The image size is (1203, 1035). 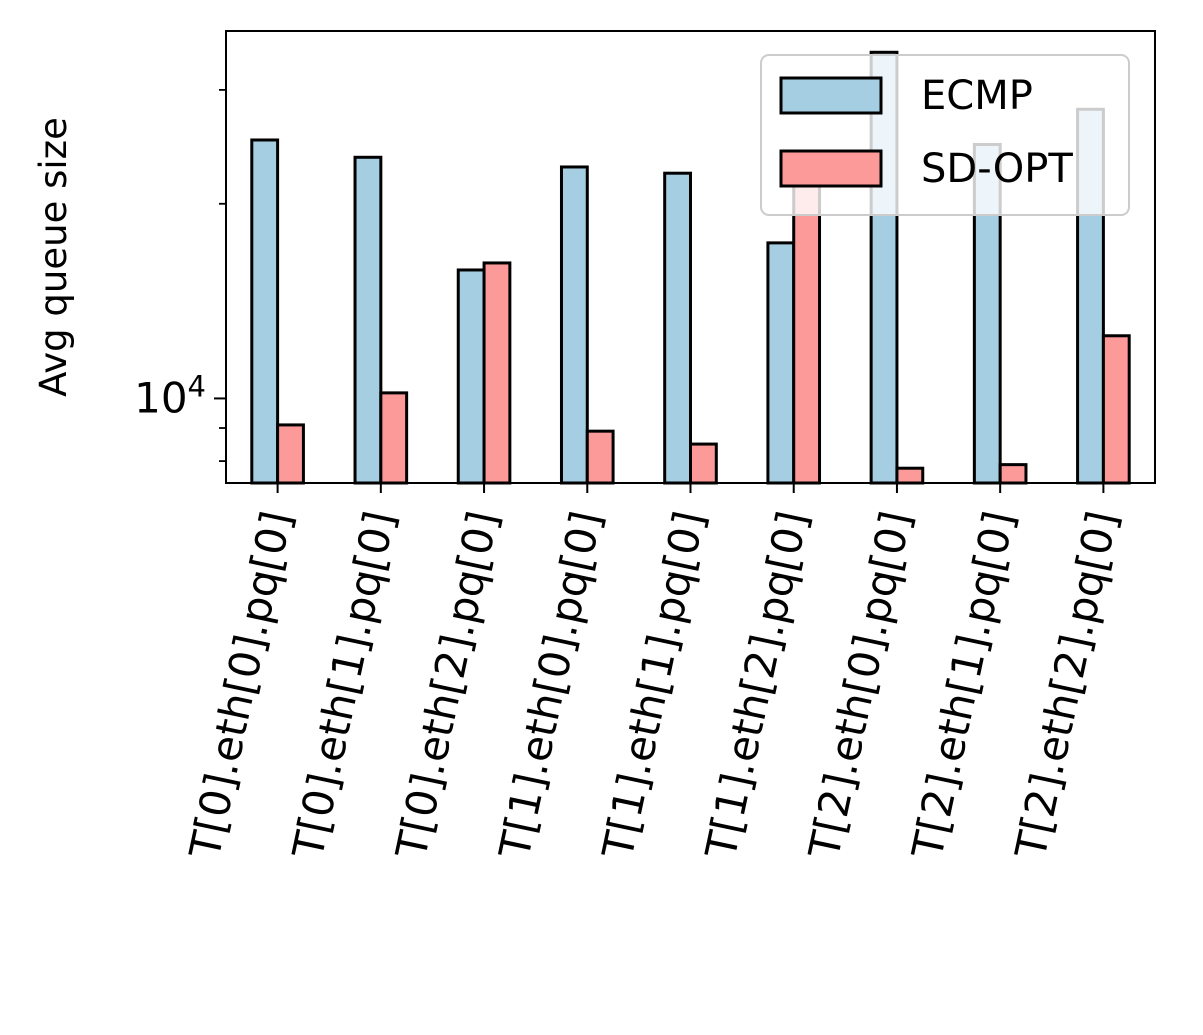 I want to click on x-tick-label: T[2].eth[0].pq[0], so click(x=860, y=685).